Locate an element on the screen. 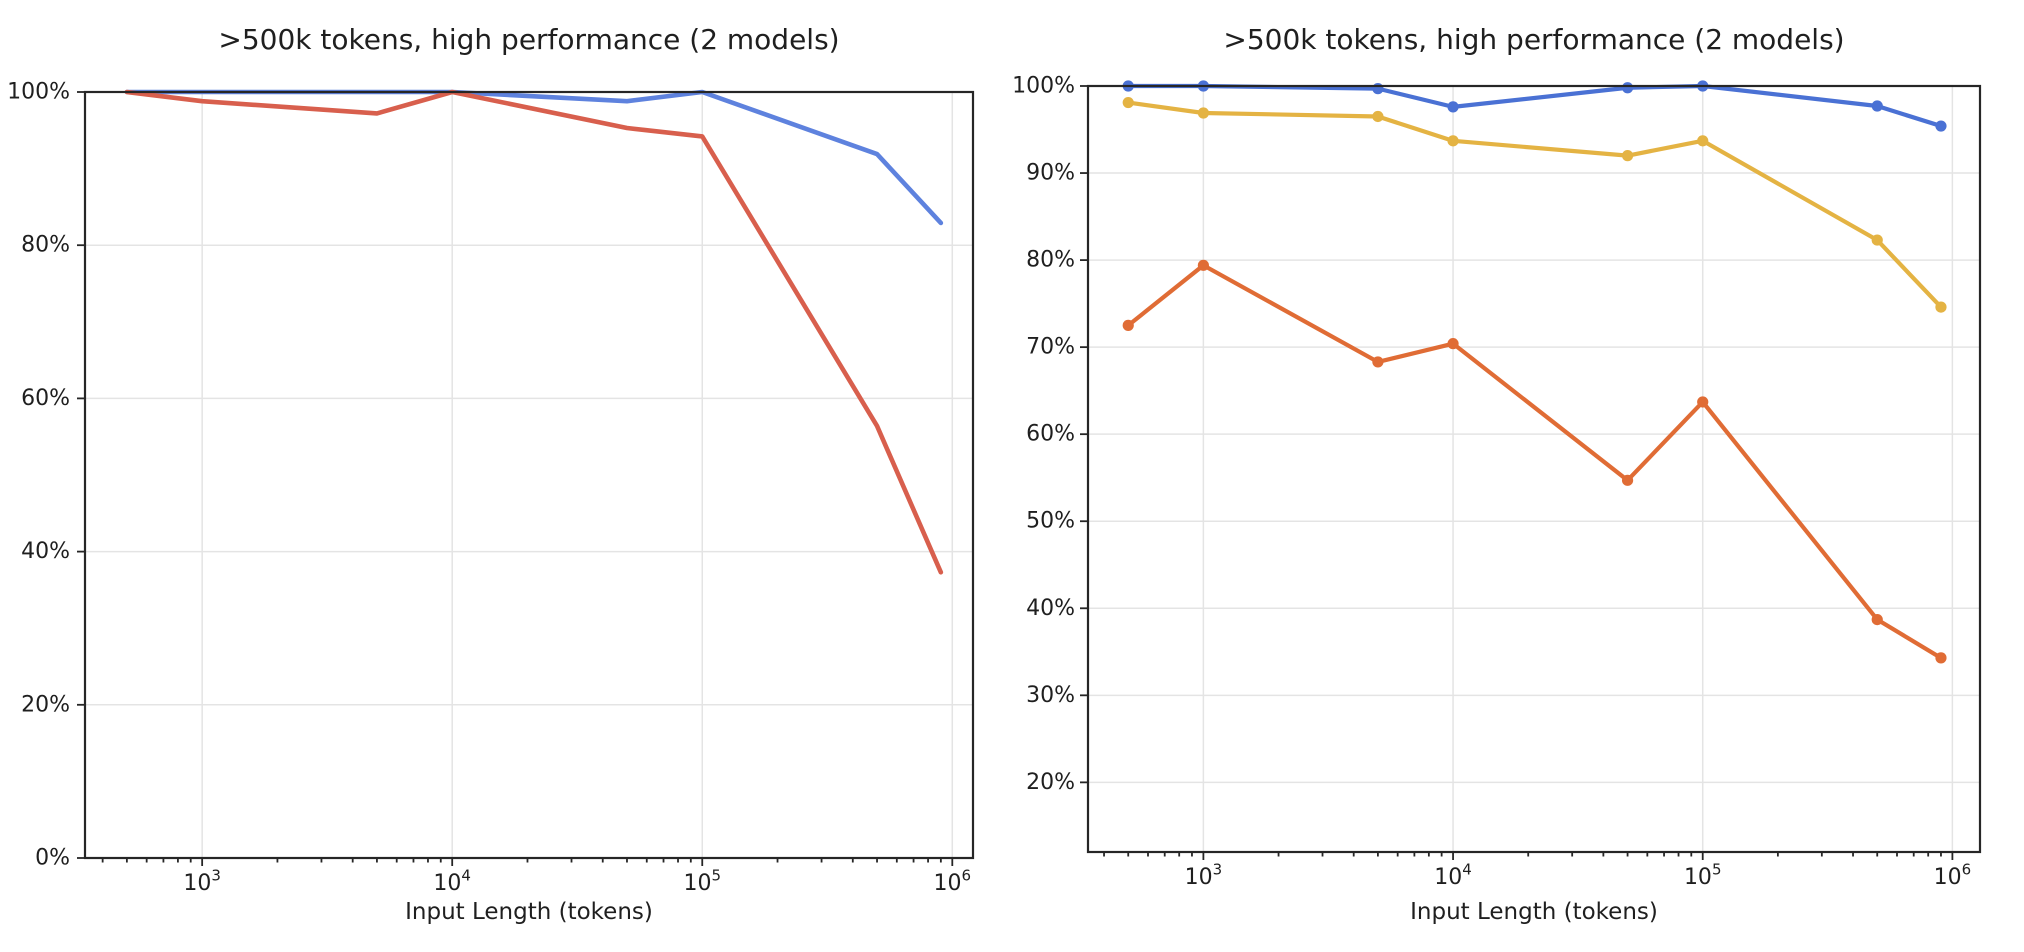  markers-blue-line is located at coordinates (1534, 106).